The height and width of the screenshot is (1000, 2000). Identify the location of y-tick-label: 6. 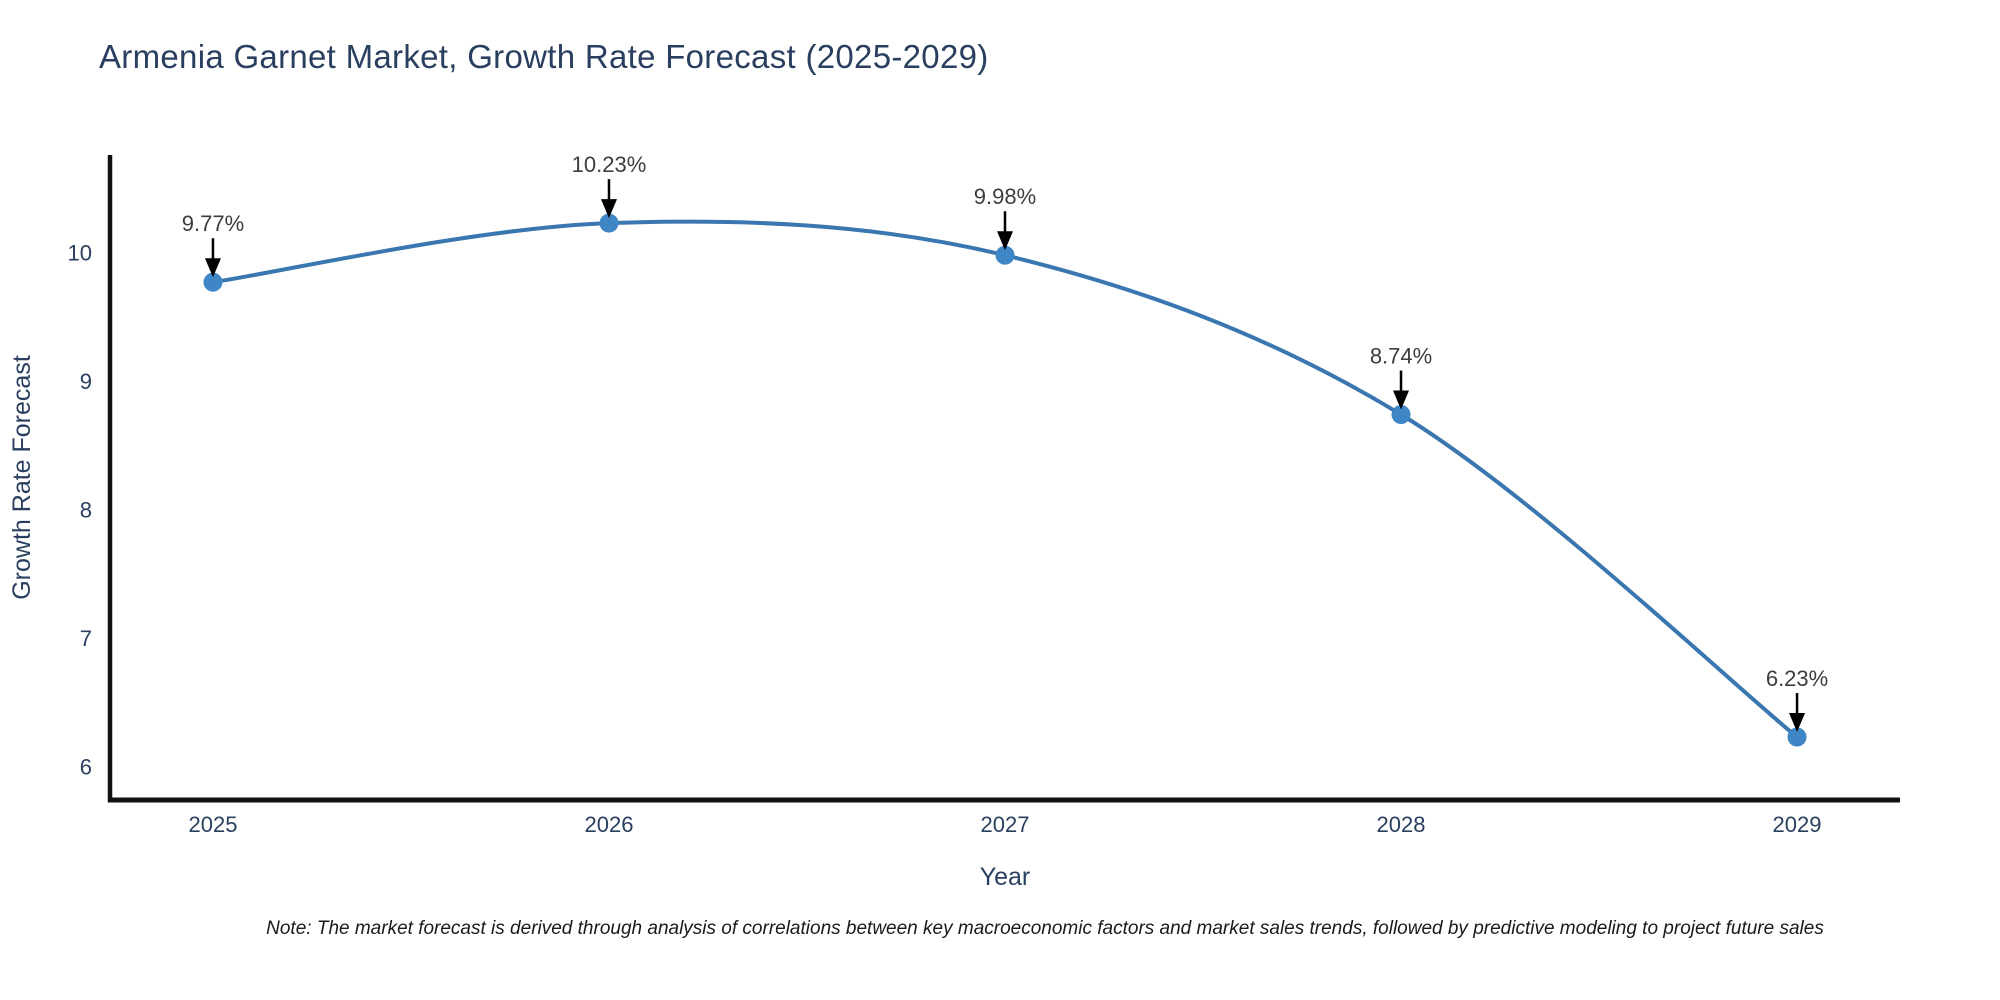
(86, 767).